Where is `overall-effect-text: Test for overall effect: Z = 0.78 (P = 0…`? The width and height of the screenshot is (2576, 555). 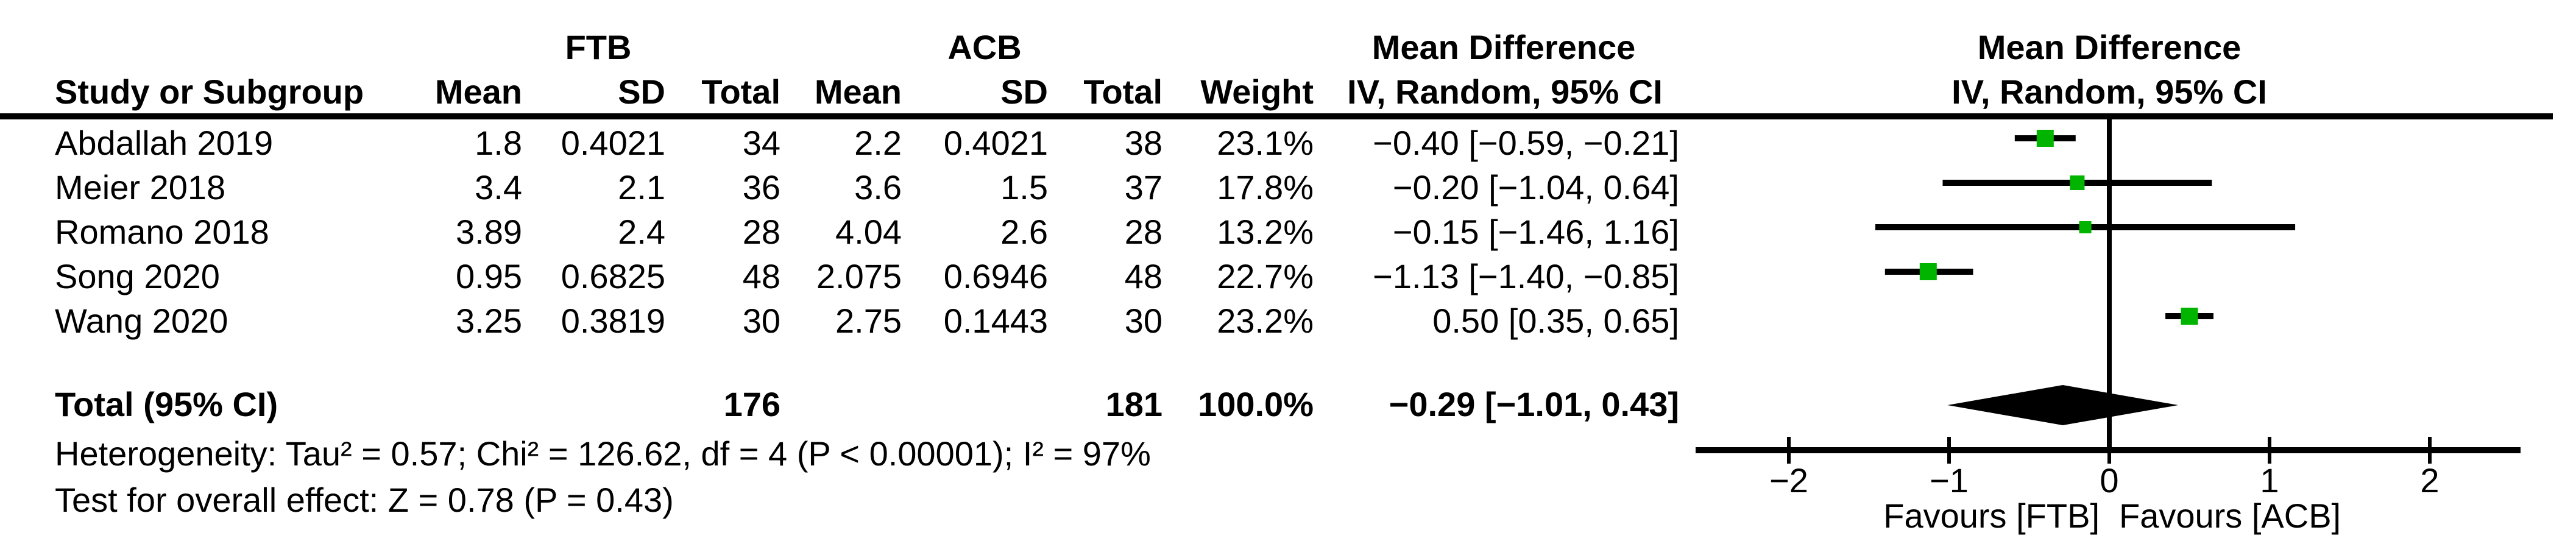 overall-effect-text: Test for overall effect: Z = 0.78 (P = 0… is located at coordinates (364, 500).